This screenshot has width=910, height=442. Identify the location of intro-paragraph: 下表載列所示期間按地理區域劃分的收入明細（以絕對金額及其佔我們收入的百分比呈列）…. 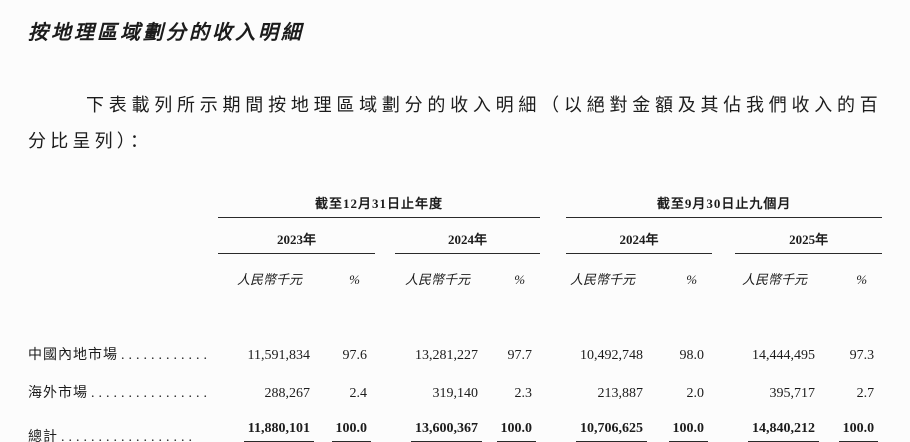
(455, 123).